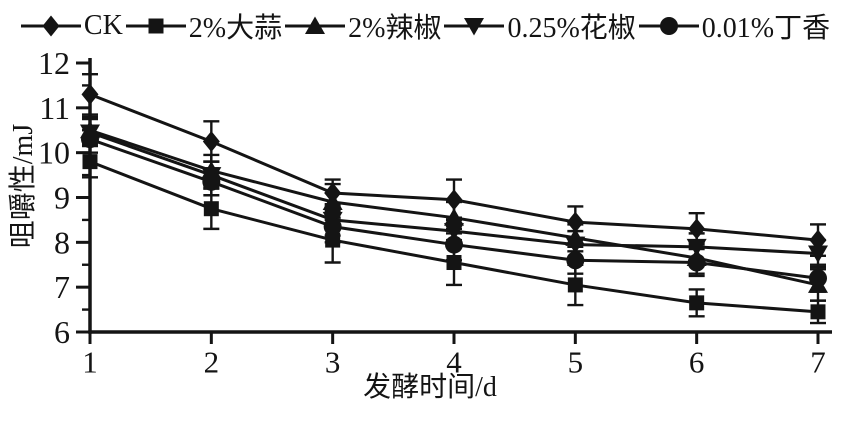  What do you see at coordinates (576, 361) in the screenshot?
I see `x-tick-label: 5` at bounding box center [576, 361].